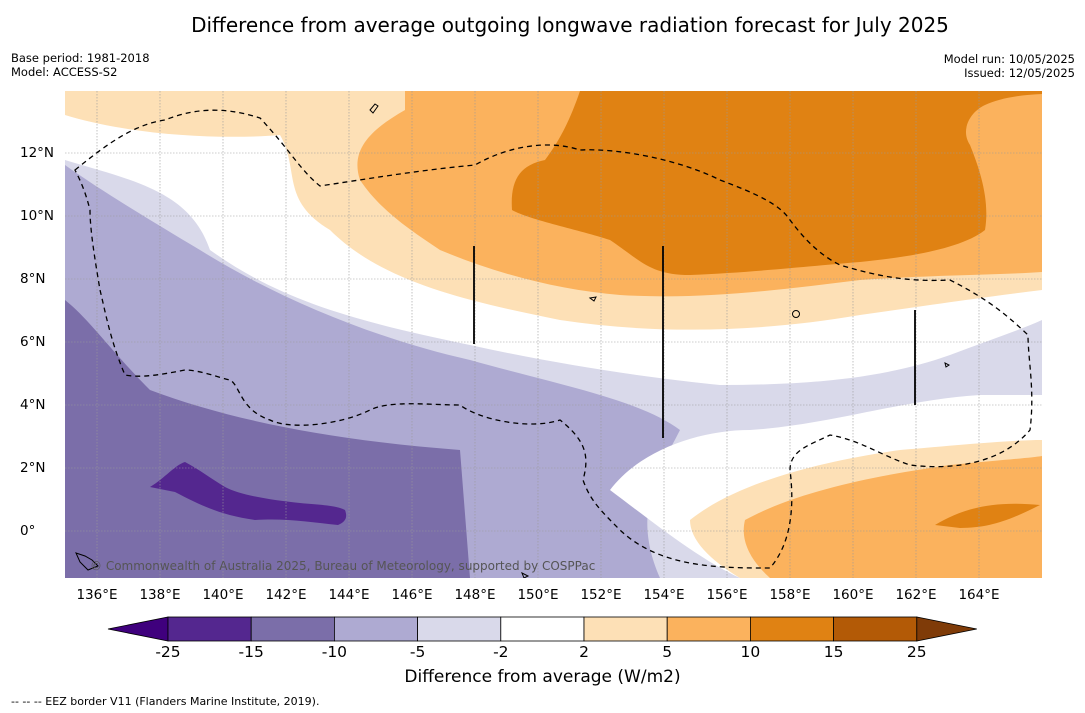  I want to click on y-tick-label: 0°, so click(28, 531).